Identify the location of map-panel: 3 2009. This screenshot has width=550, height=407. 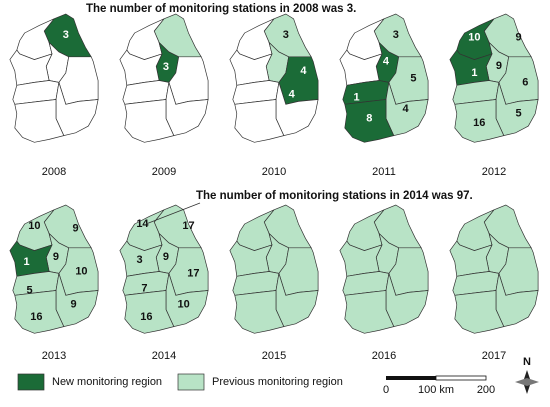
(164, 95).